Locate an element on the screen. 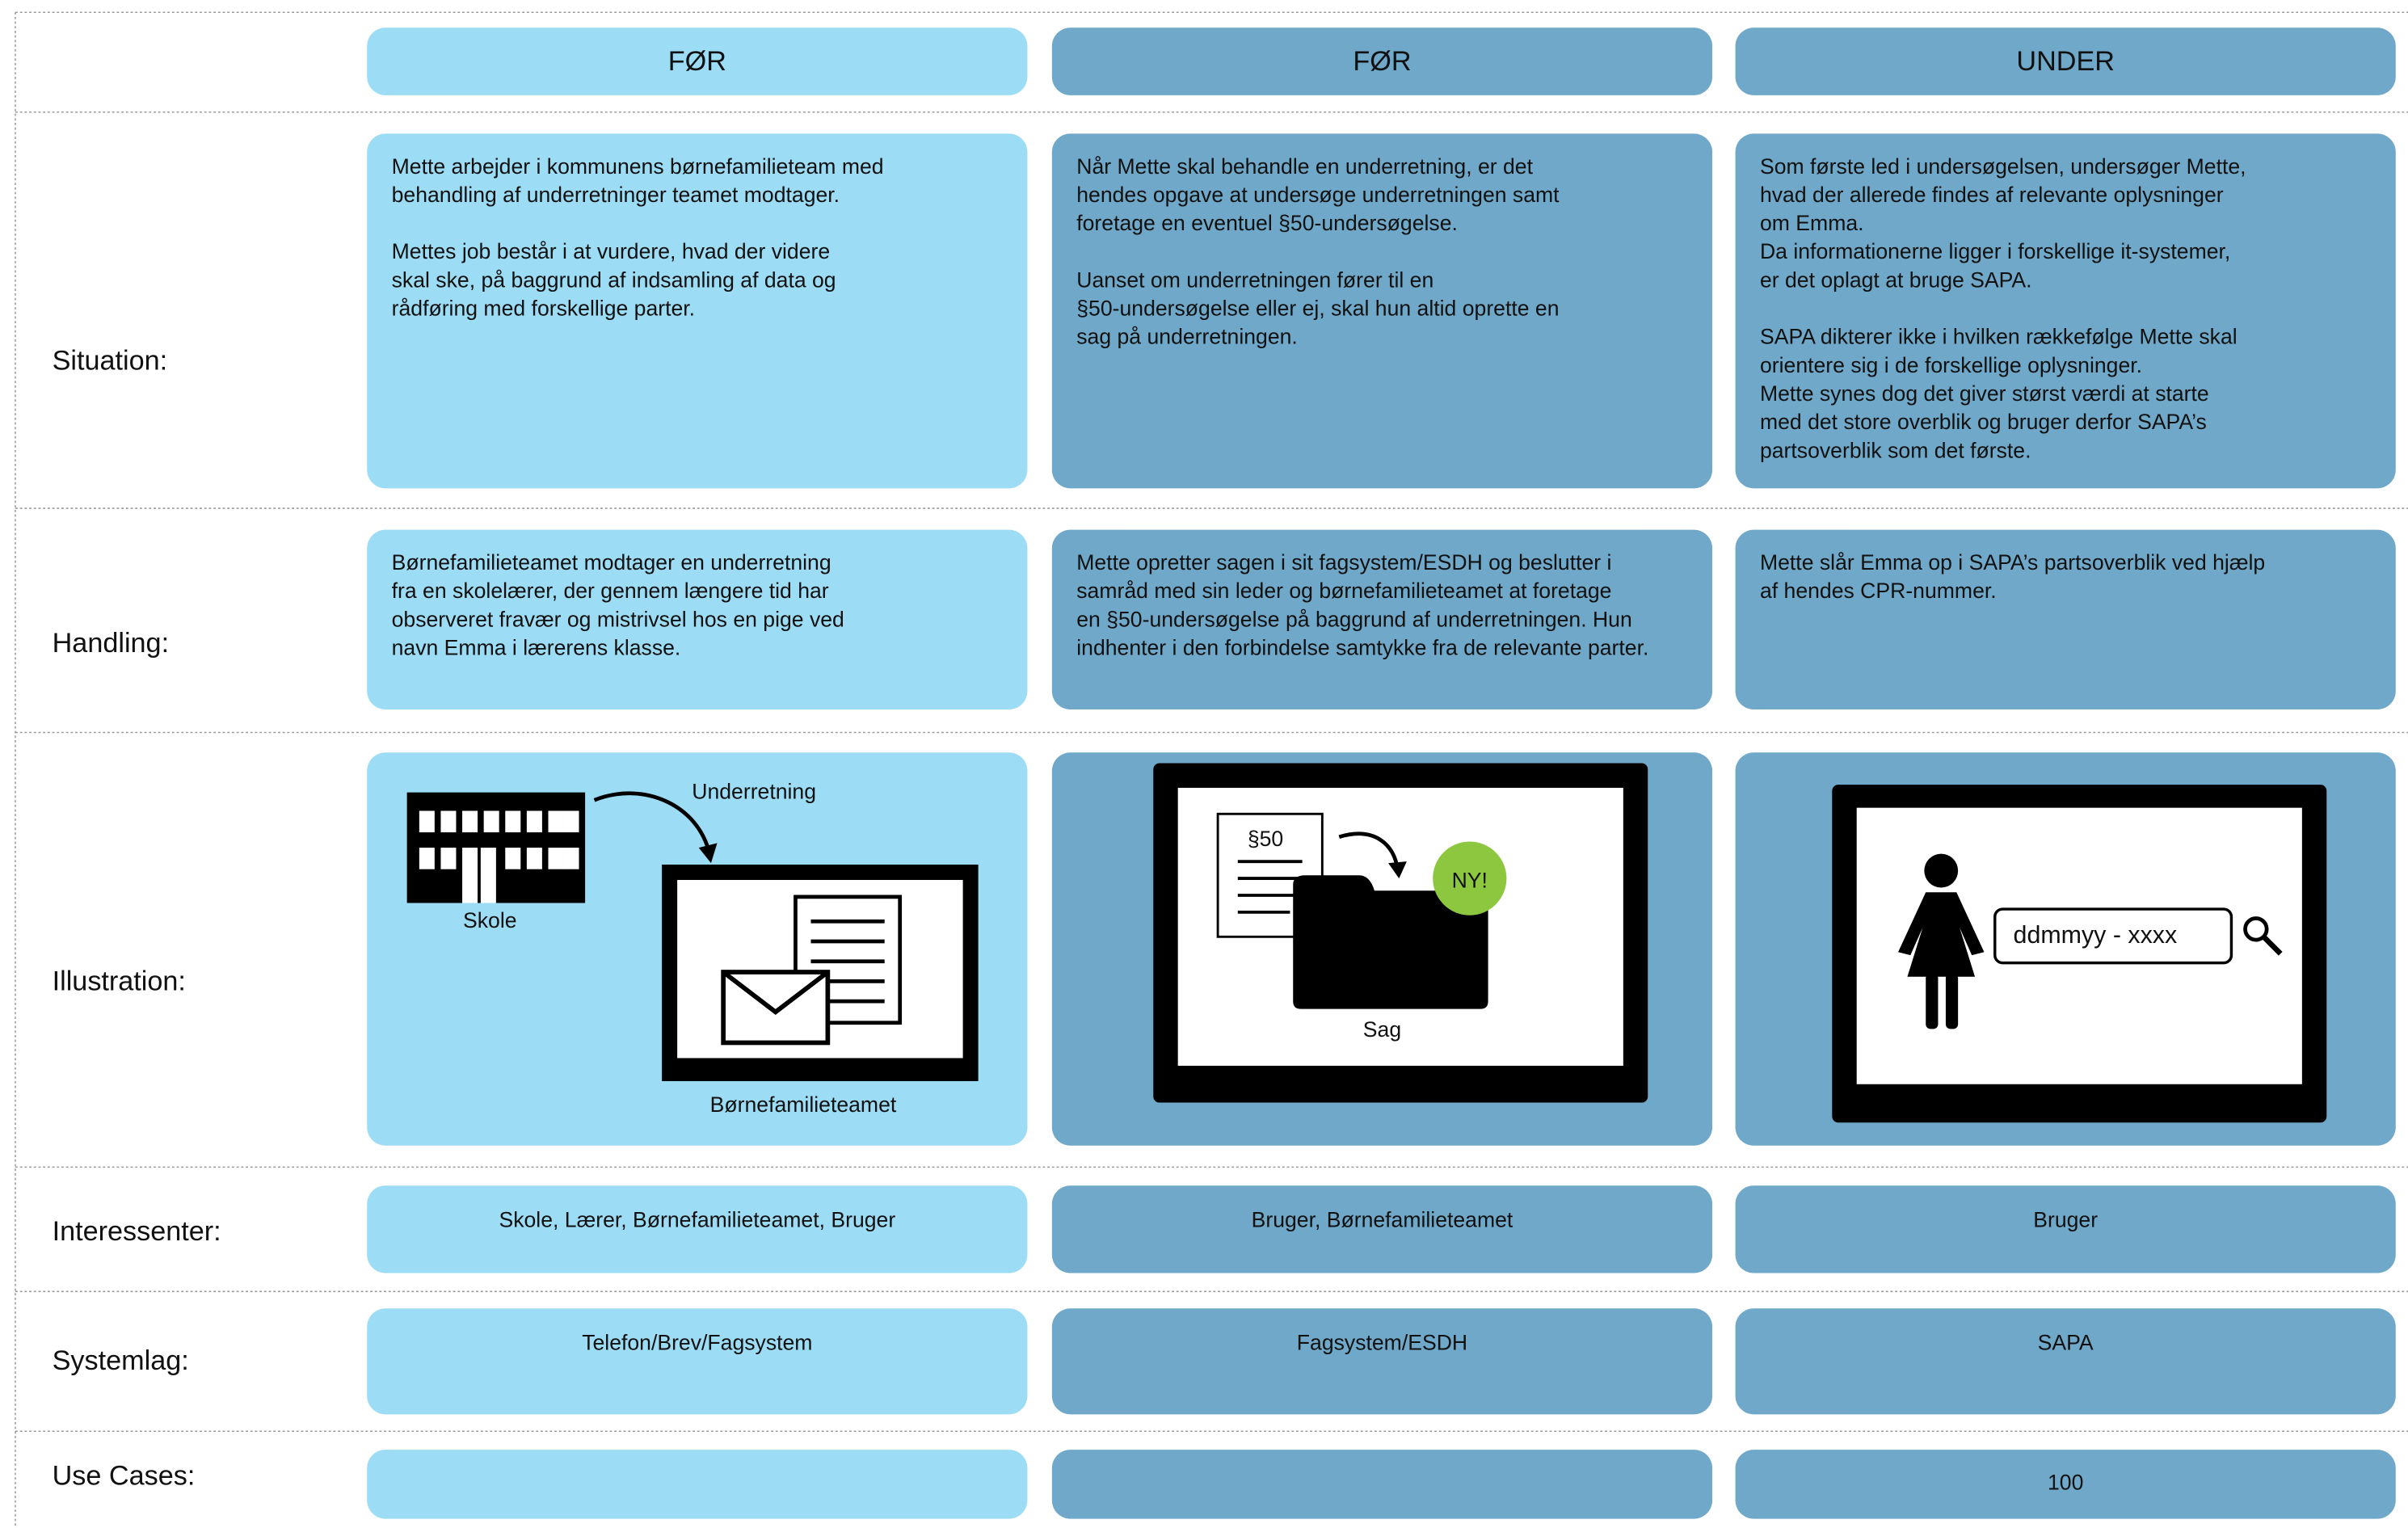 The image size is (2408, 1528). cell-text: navn Emma i lærerens klasse. is located at coordinates (536, 648).